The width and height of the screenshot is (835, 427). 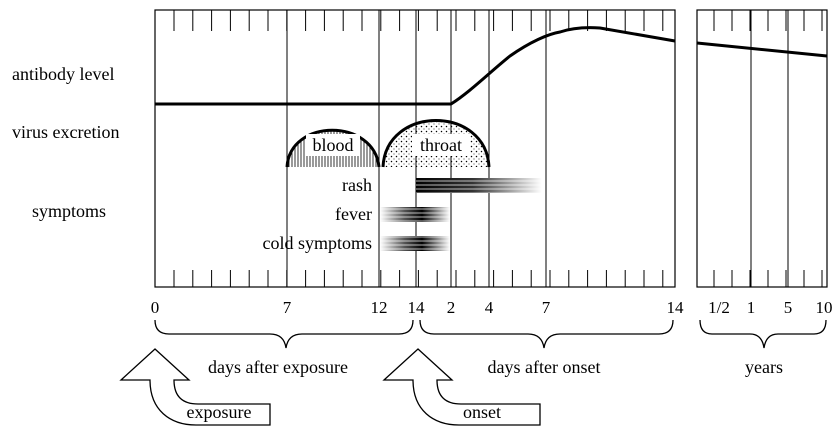 I want to click on antibody-level-years-curve, so click(x=762, y=49).